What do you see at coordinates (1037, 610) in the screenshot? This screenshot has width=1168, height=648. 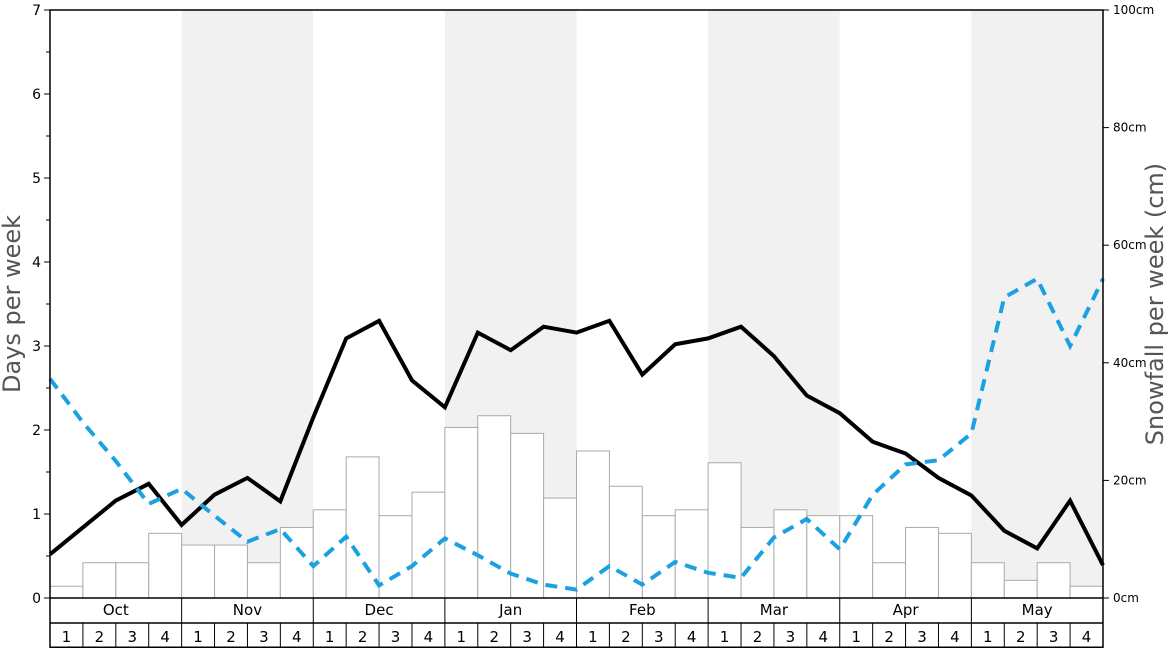 I see `month-label: May` at bounding box center [1037, 610].